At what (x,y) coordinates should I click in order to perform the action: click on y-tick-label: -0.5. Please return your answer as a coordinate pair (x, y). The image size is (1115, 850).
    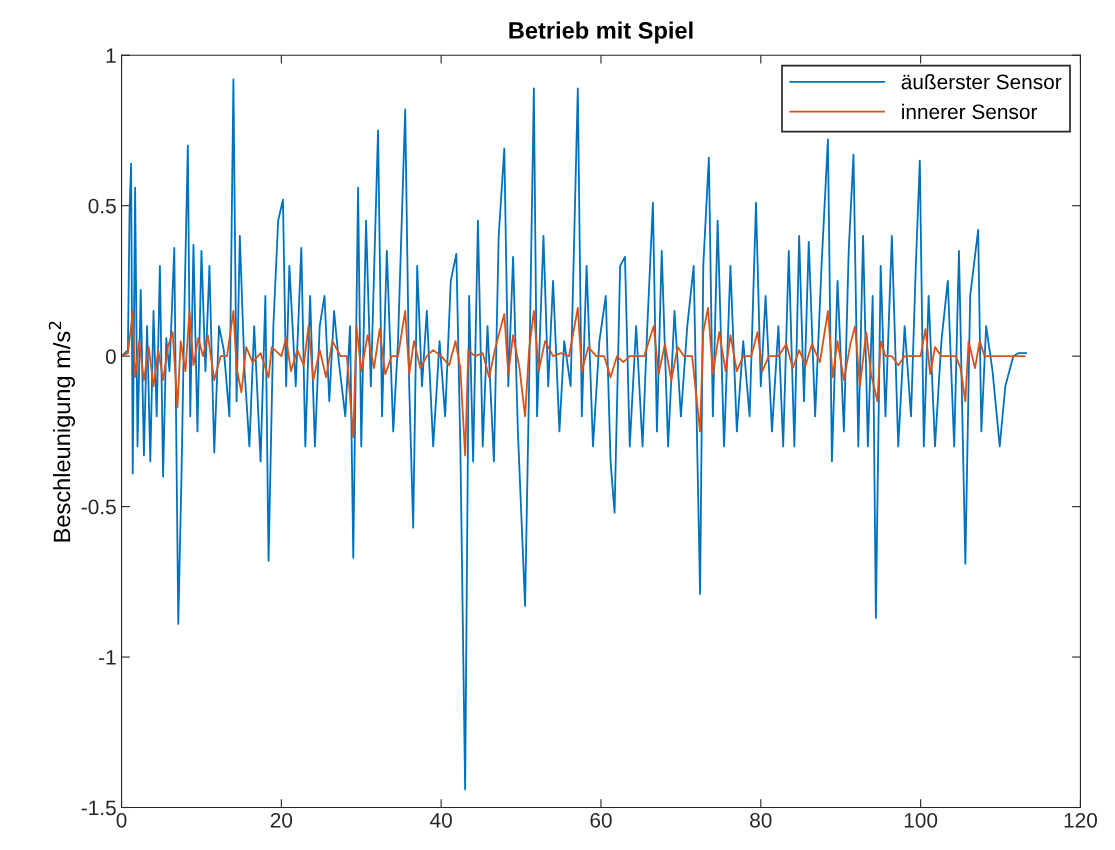
    Looking at the image, I should click on (98, 507).